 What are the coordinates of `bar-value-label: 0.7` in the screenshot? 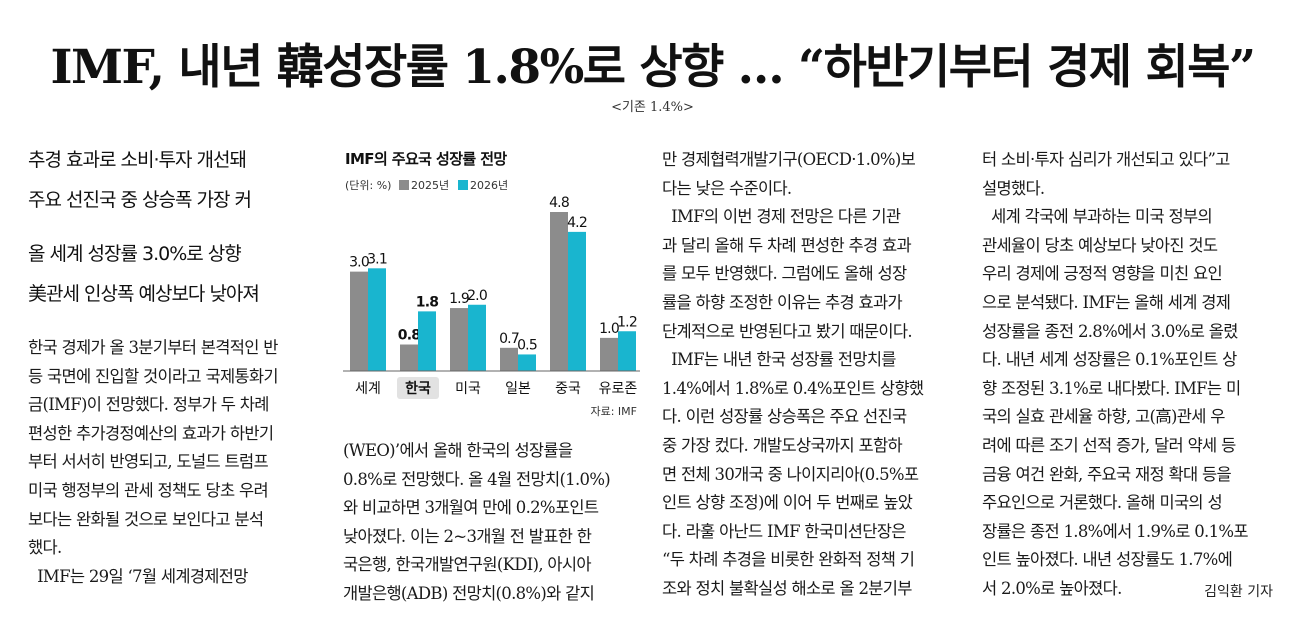 It's located at (509, 339).